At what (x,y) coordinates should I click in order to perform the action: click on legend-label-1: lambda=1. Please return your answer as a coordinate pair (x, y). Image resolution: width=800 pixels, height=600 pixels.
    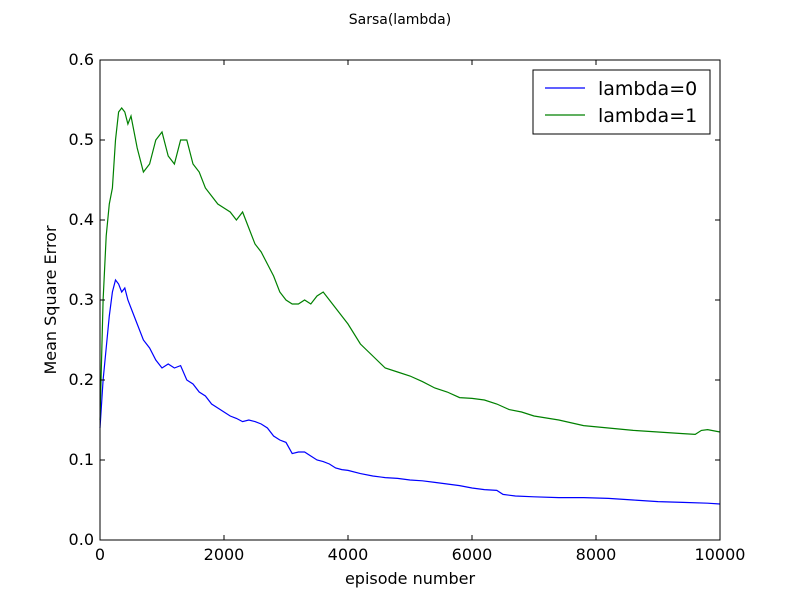
    Looking at the image, I should click on (647, 116).